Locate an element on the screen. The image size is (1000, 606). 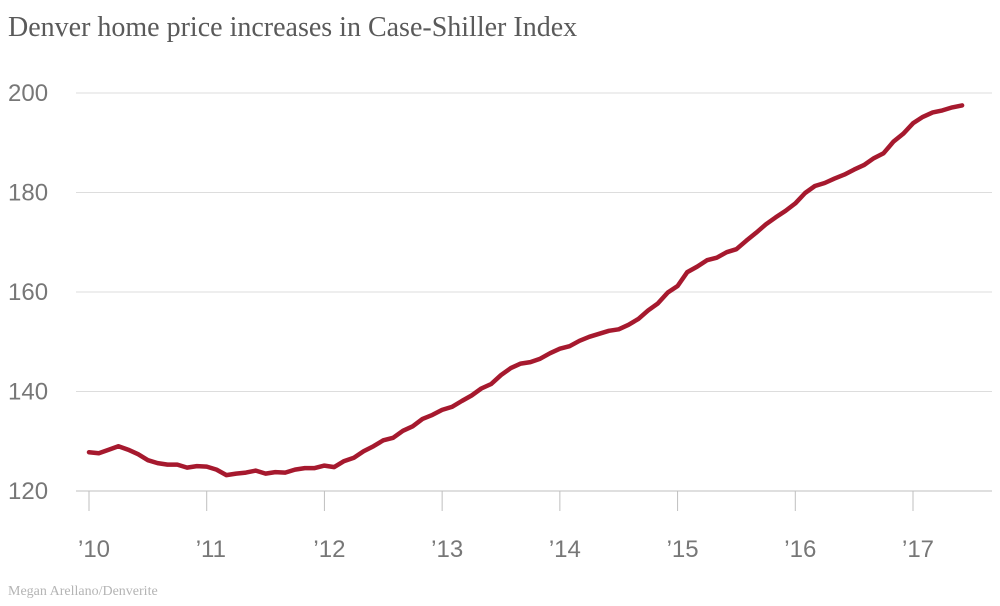
x-axis: ’10 ’11 ’12 ’13 ’14 ’15 ’16 ’17 is located at coordinates (506, 527).